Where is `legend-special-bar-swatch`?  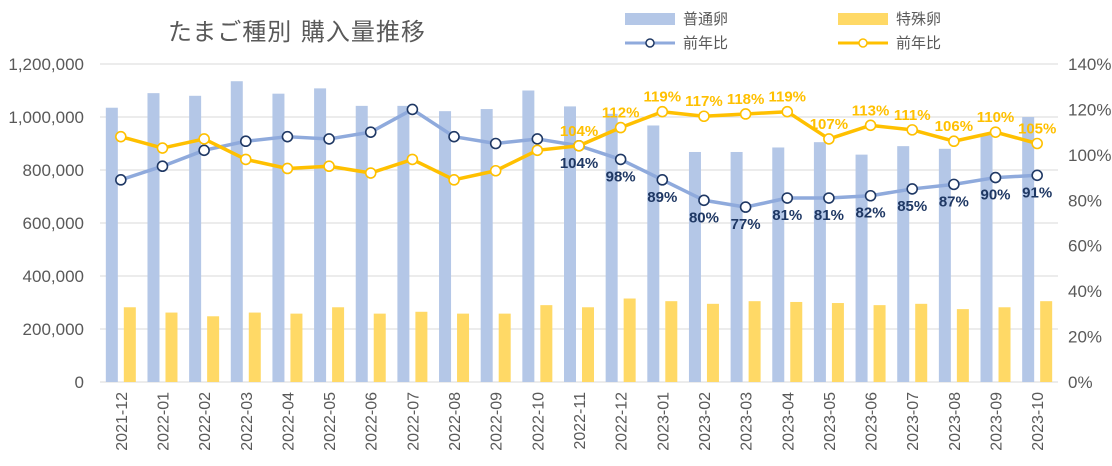
legend-special-bar-swatch is located at coordinates (863, 18).